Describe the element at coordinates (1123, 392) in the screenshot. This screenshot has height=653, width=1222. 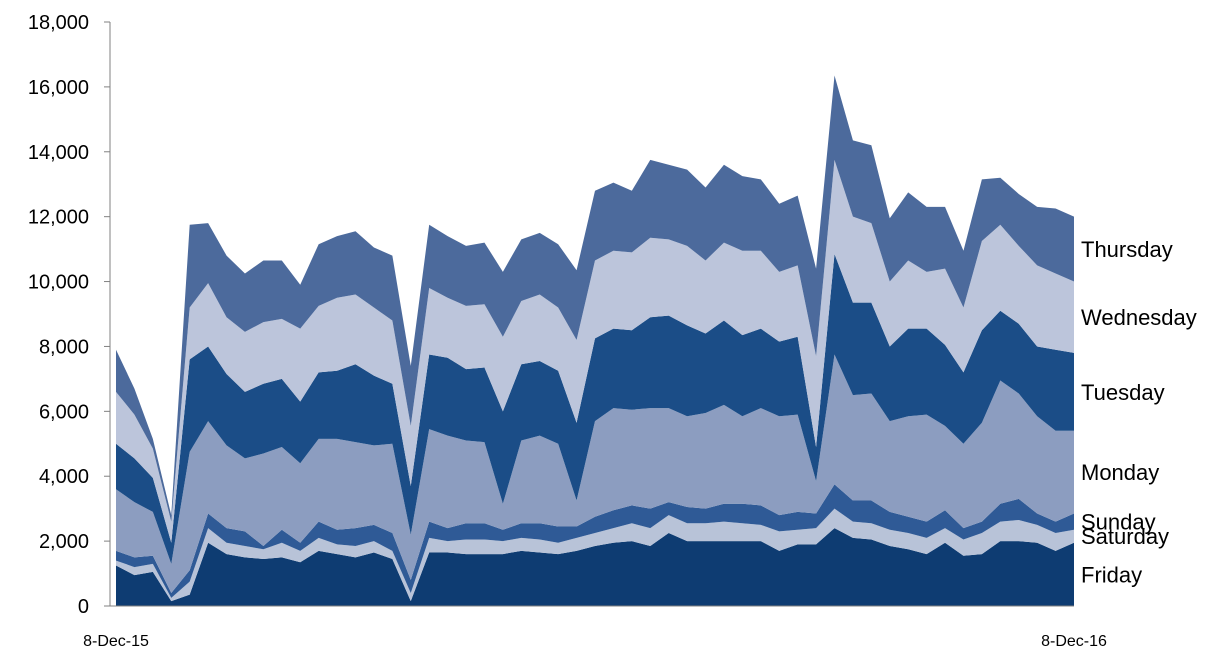
I see `series-label-tuesday: Tuesday` at that location.